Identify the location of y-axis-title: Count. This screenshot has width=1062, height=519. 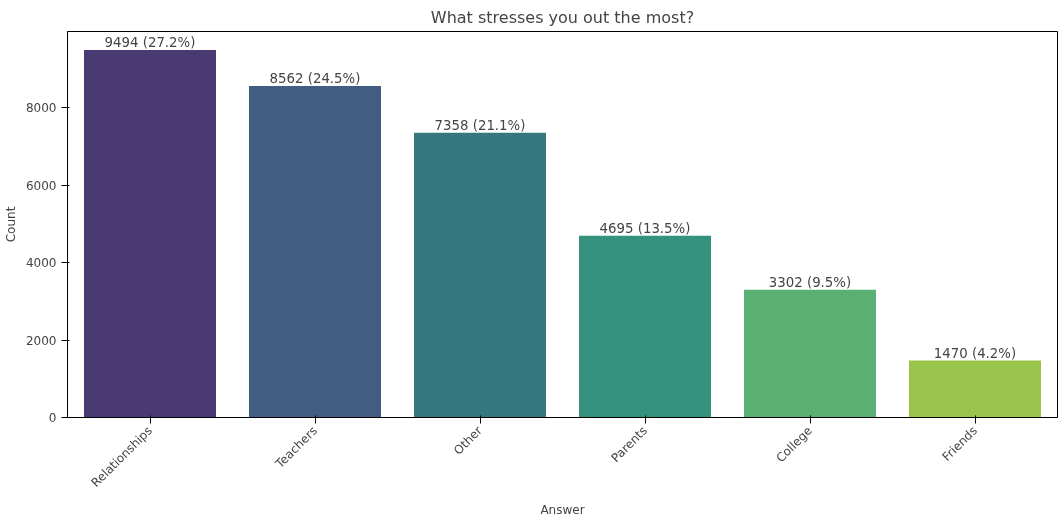
(10, 224).